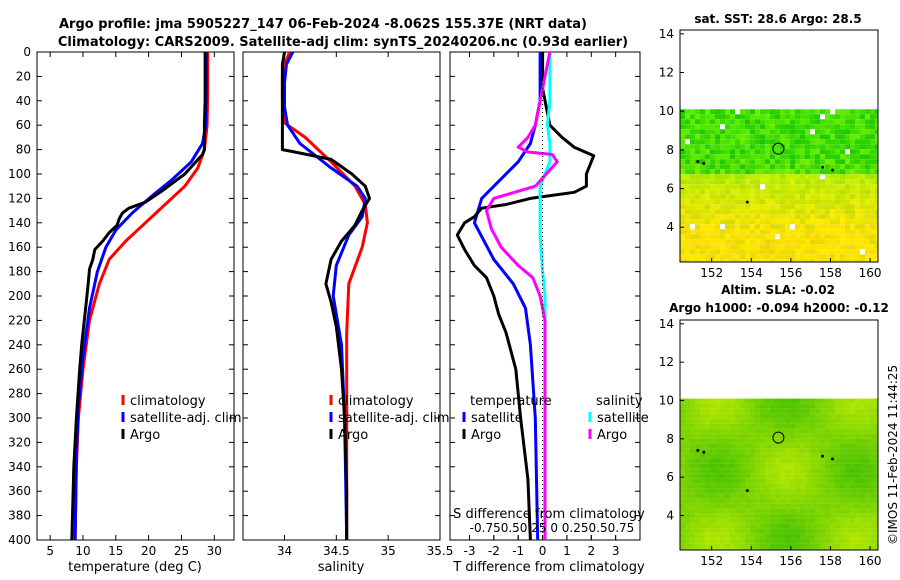 This screenshot has width=900, height=580. Describe the element at coordinates (23, 76) in the screenshot. I see `y-tick-label: 20` at that location.